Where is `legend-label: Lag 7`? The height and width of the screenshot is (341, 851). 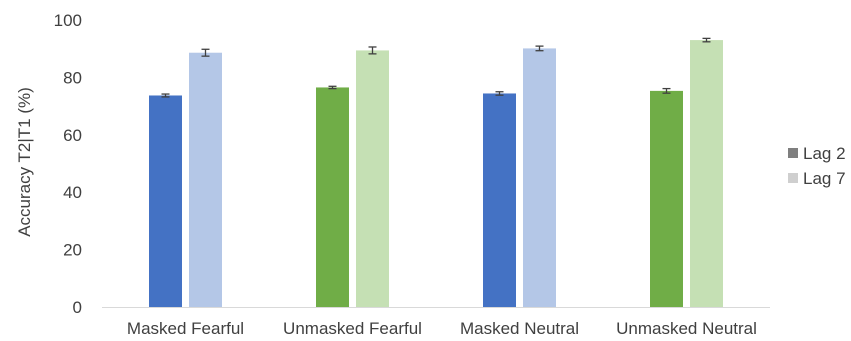
legend-label: Lag 7 is located at coordinates (824, 178).